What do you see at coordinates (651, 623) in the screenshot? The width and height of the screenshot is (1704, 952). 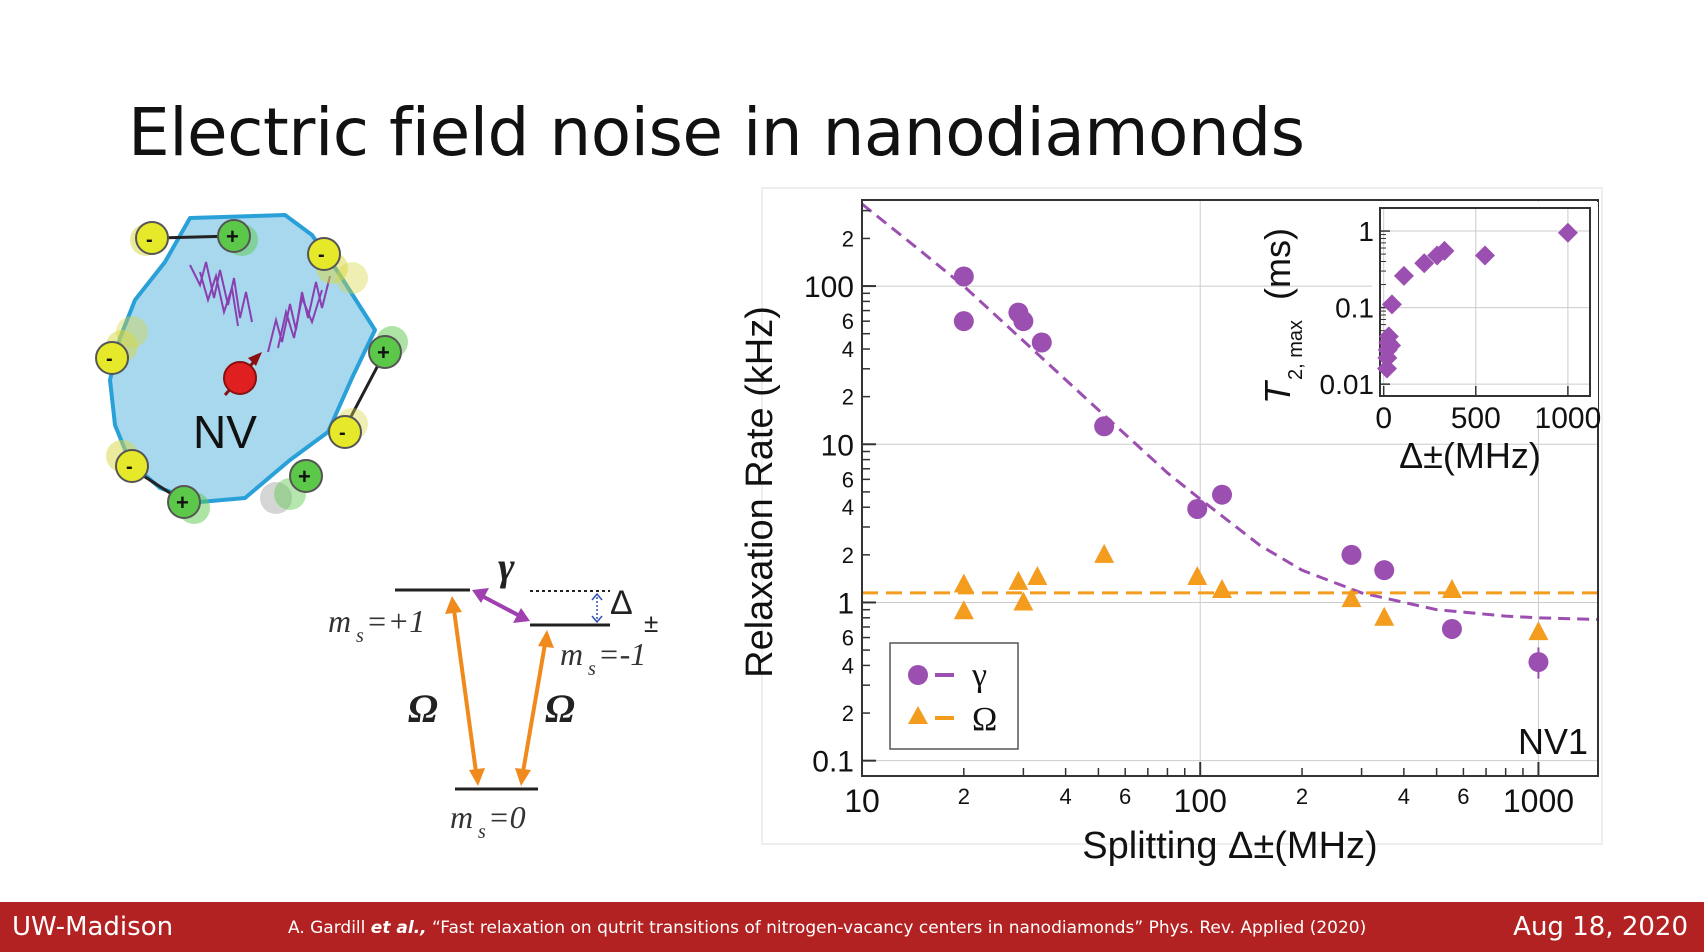 I see `delta-subscript: ±` at bounding box center [651, 623].